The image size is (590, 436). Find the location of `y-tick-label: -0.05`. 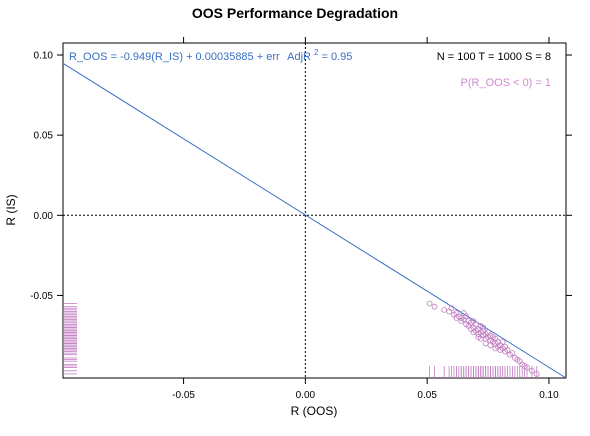

y-tick-label: -0.05 is located at coordinates (41, 296).